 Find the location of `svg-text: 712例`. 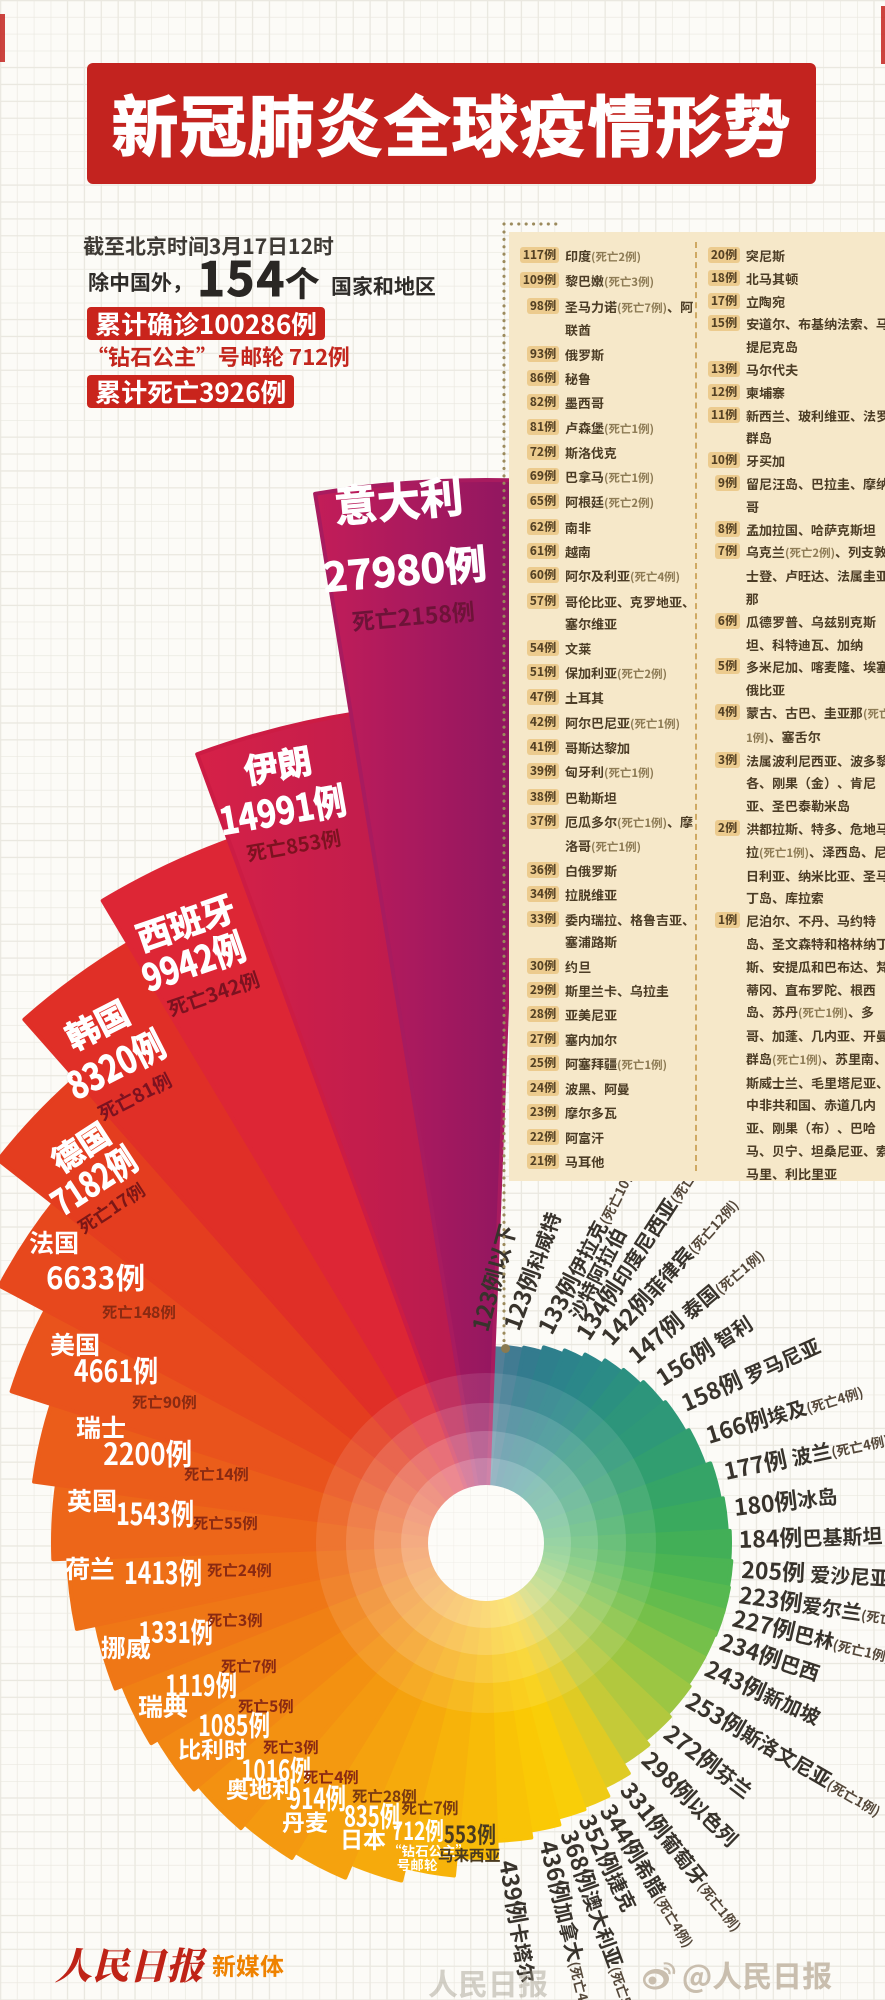

svg-text: 712例 is located at coordinates (418, 1830).